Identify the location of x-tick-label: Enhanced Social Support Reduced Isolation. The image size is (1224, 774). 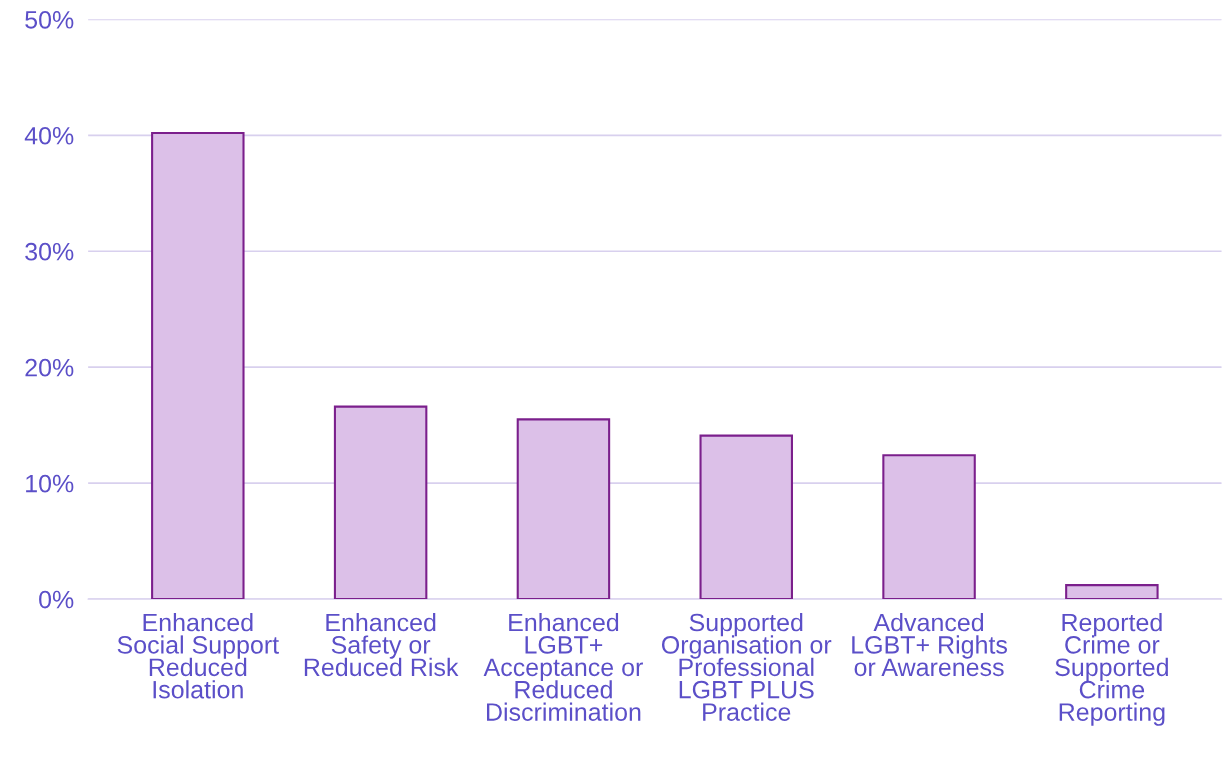
(198, 655).